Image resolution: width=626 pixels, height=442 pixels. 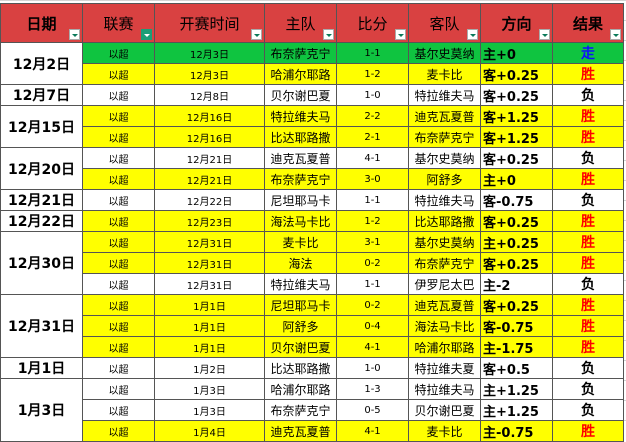 I want to click on away-team-cell: 比达耶路撒, so click(x=444, y=221).